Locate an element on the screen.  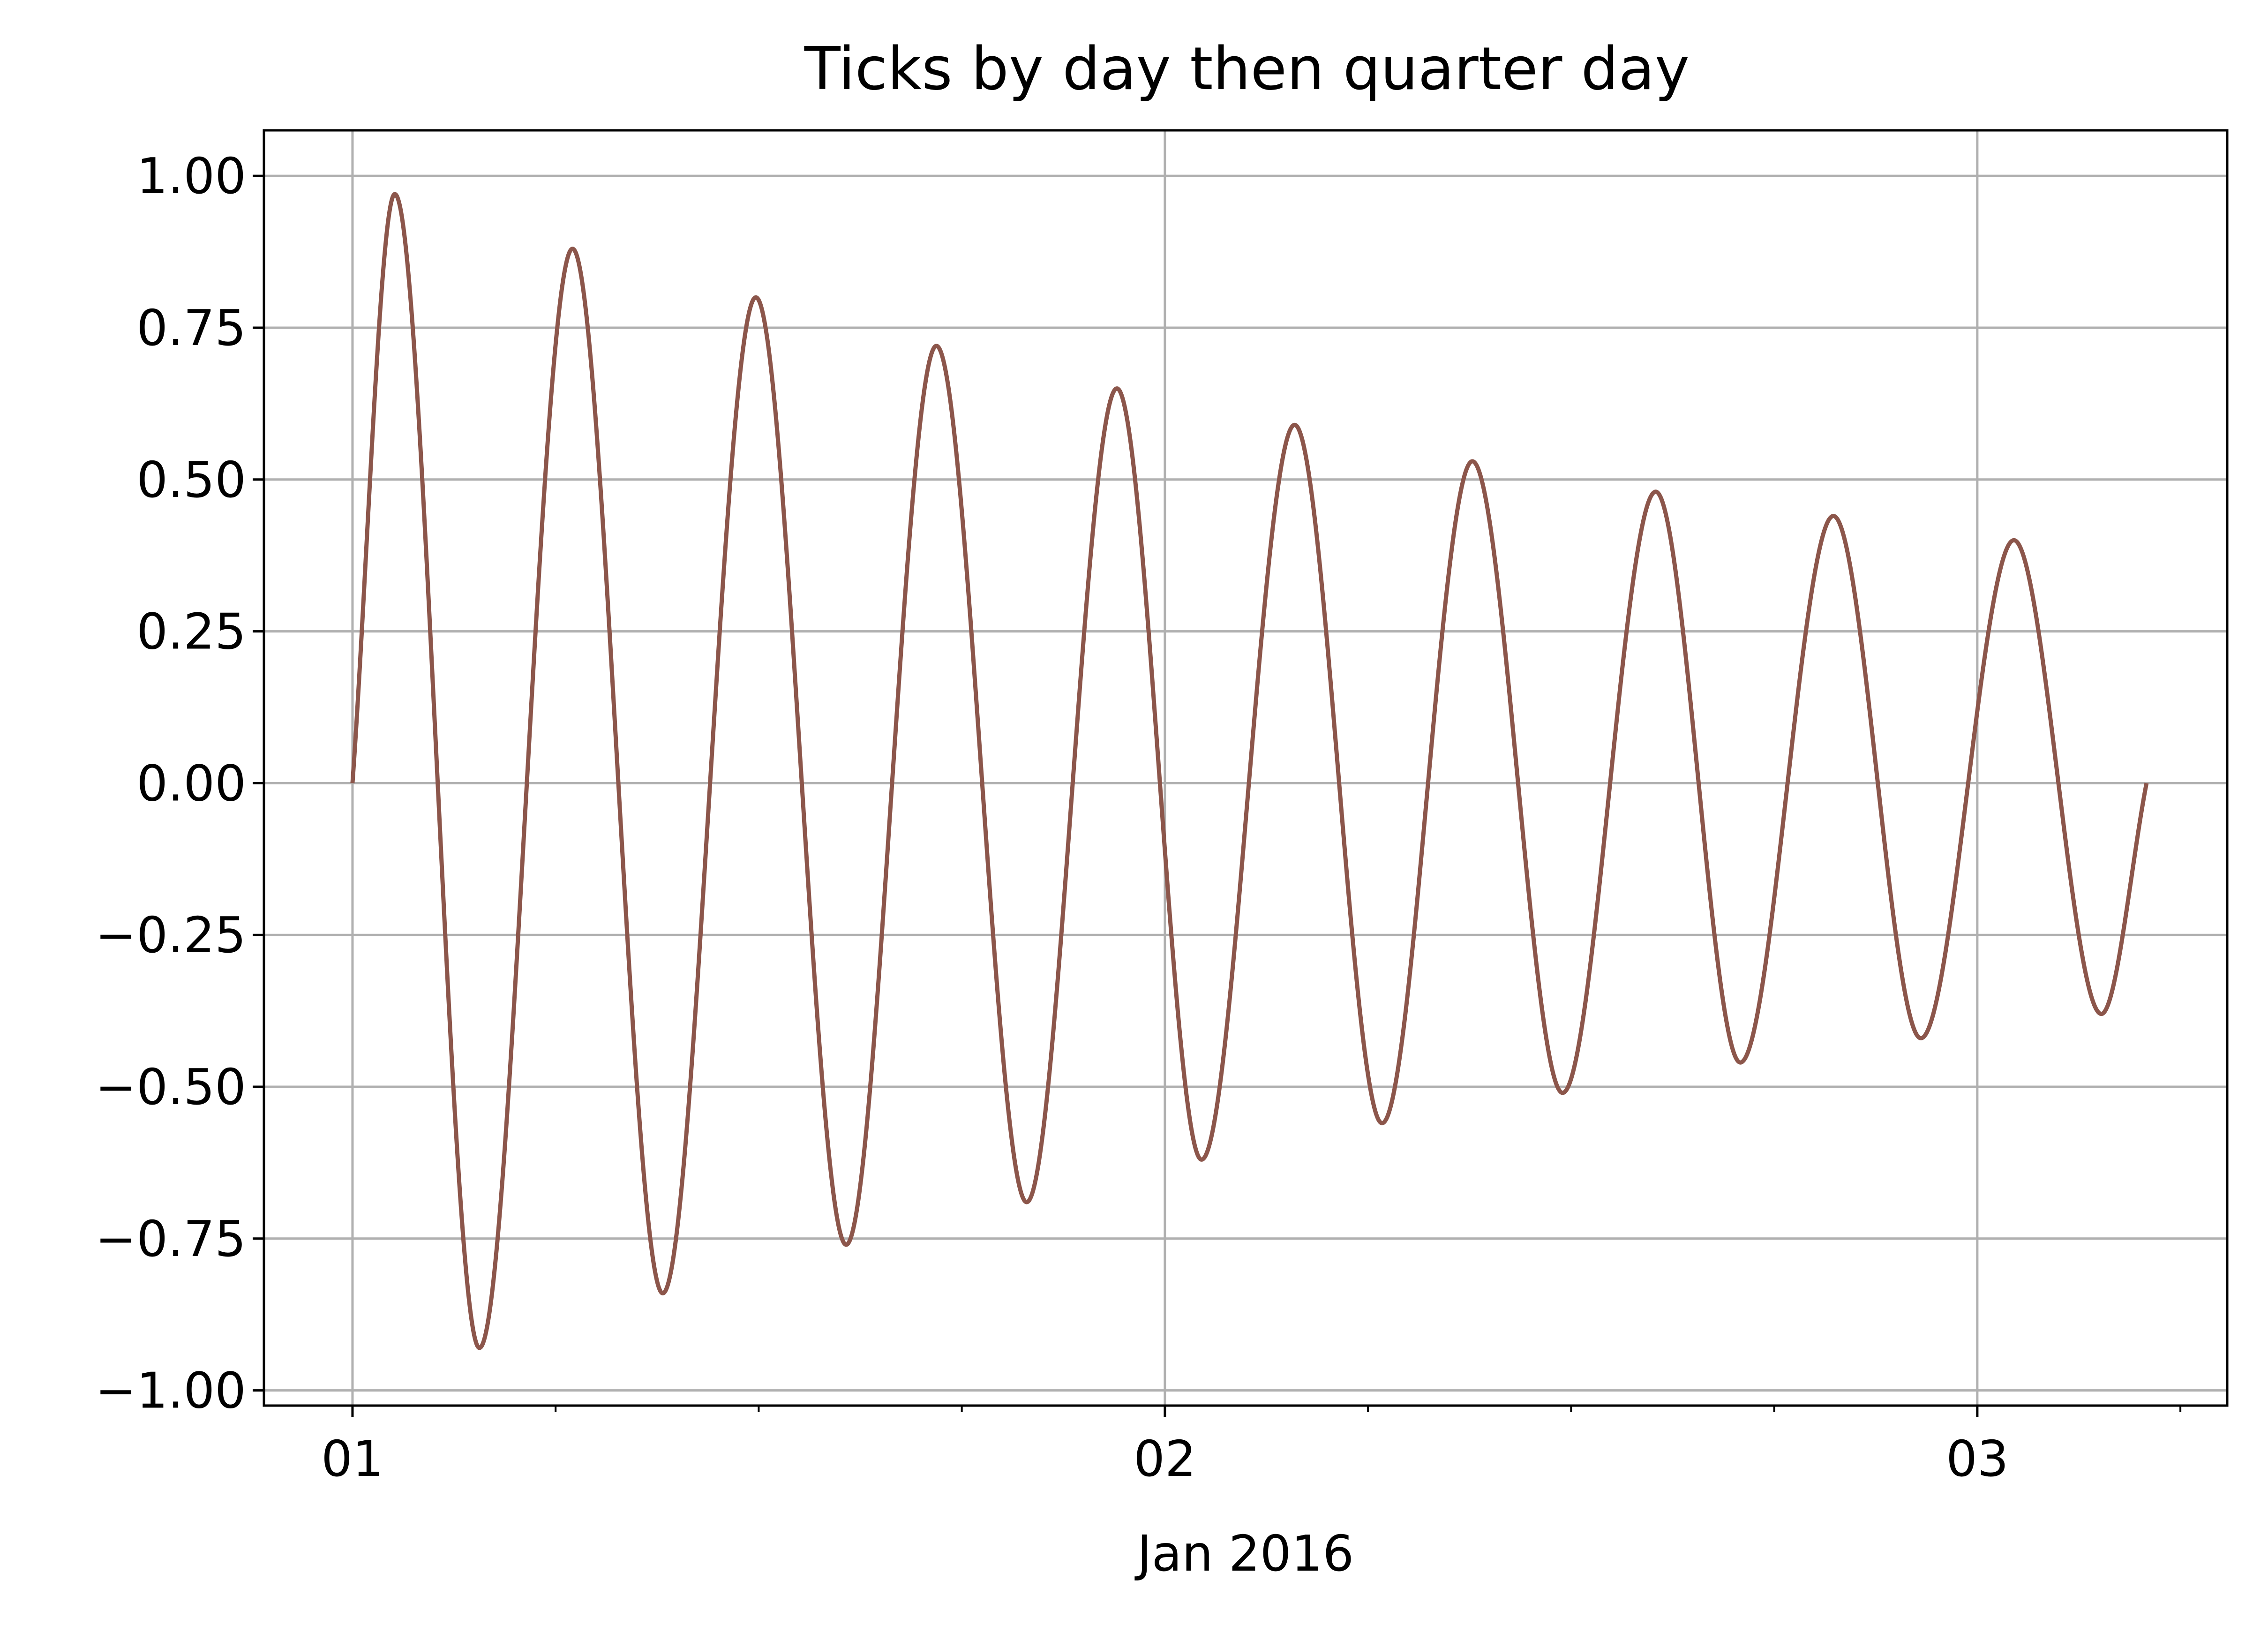
y-tick-label: −0.25 is located at coordinates (170, 936).